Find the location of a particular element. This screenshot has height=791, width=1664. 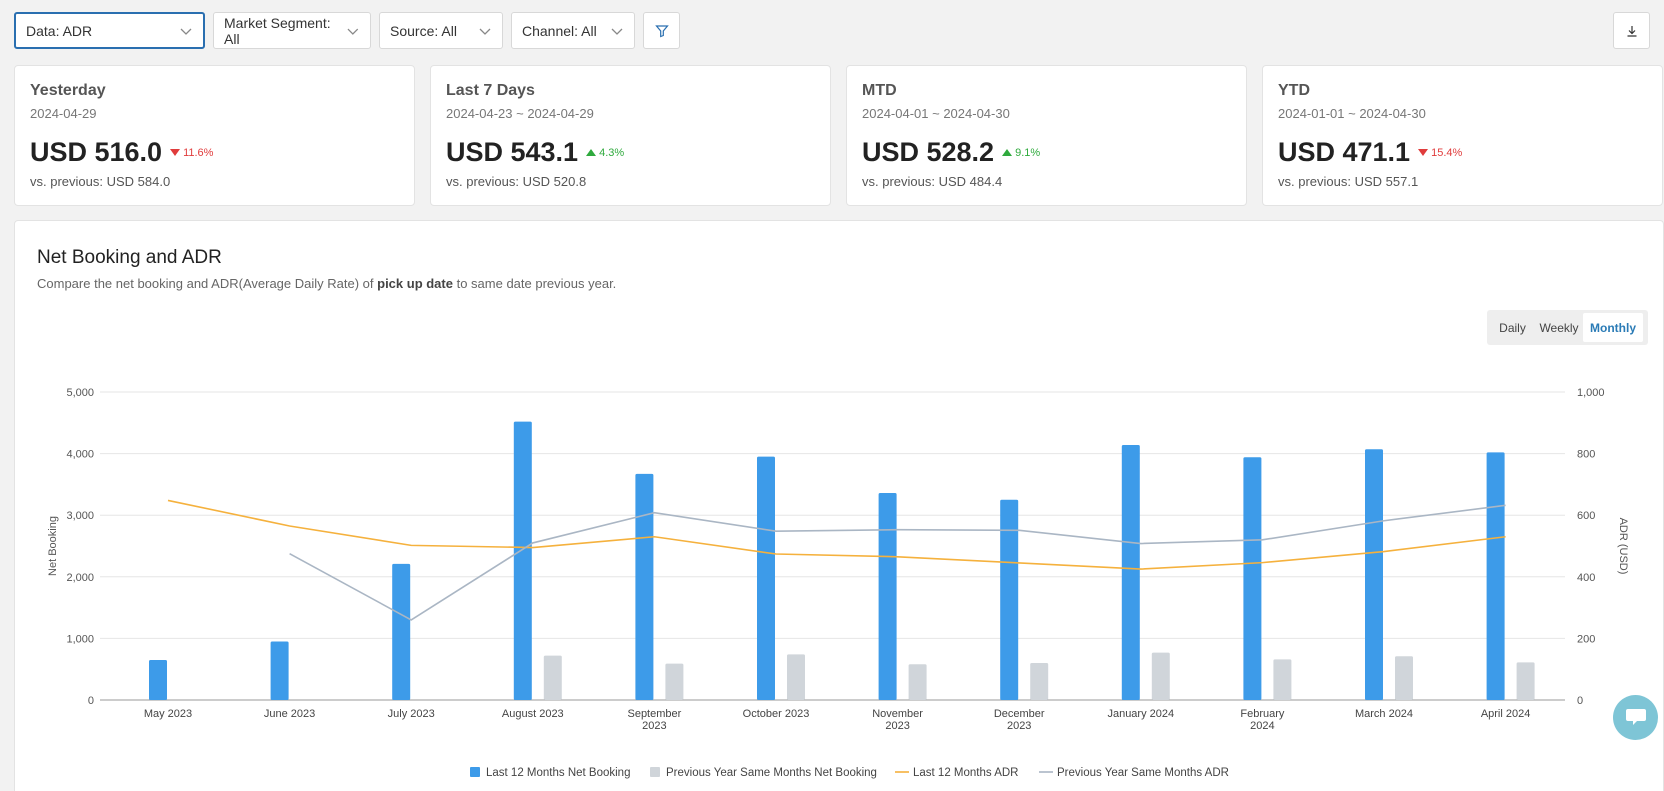

filter-icon is located at coordinates (661, 30).